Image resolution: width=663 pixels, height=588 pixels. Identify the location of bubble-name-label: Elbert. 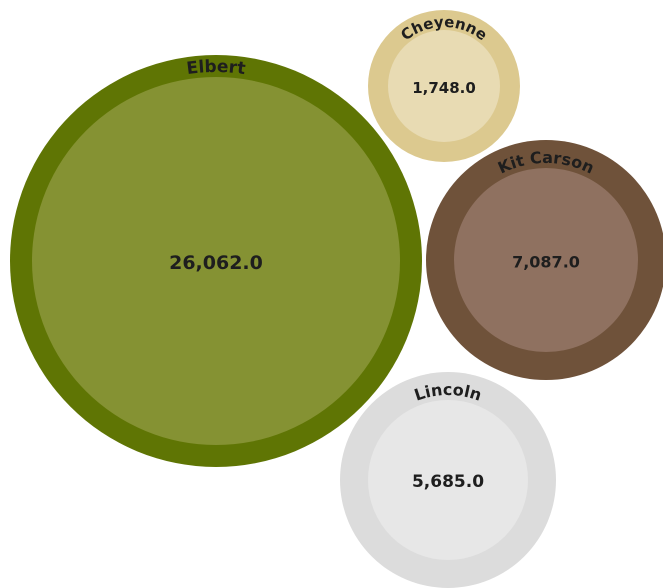
(215, 68).